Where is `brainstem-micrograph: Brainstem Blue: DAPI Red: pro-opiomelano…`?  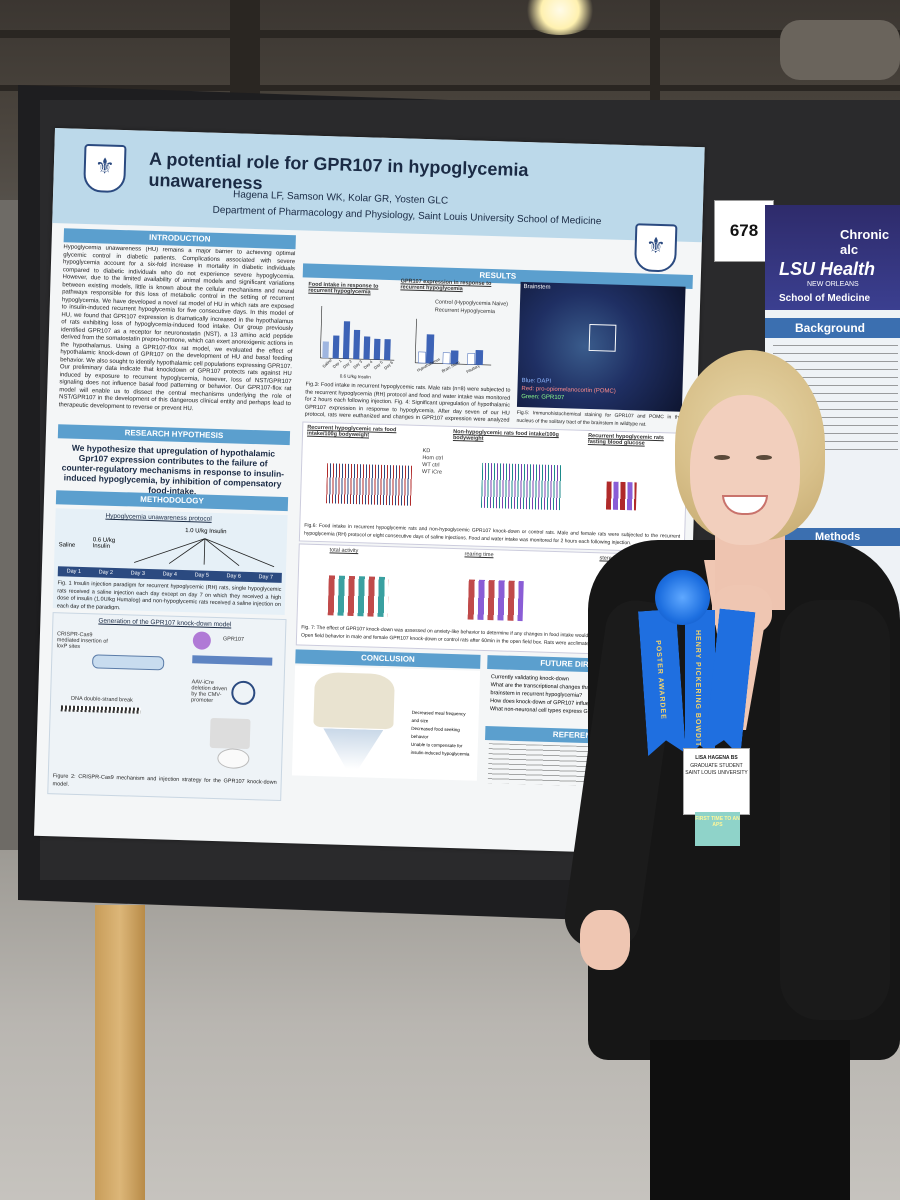
brainstem-micrograph: Brainstem Blue: DAPI Red: pro-opiomelano… is located at coordinates (601, 346).